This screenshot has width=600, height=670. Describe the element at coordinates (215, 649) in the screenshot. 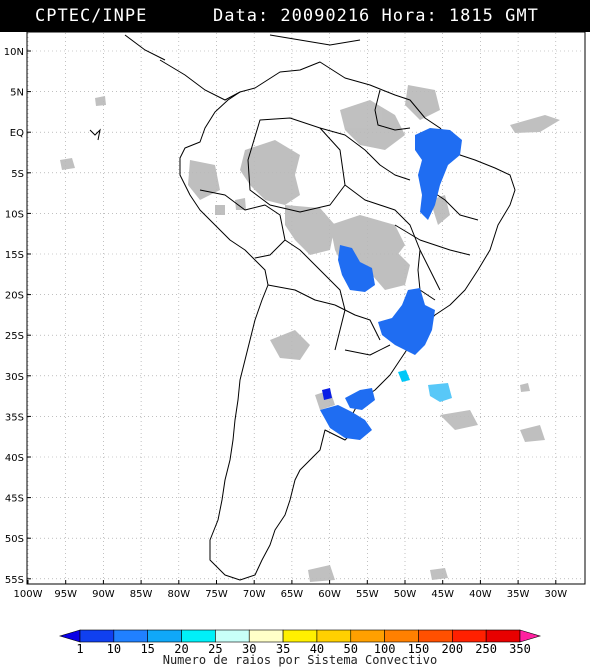

I see `legend-tick-label: 25` at that location.